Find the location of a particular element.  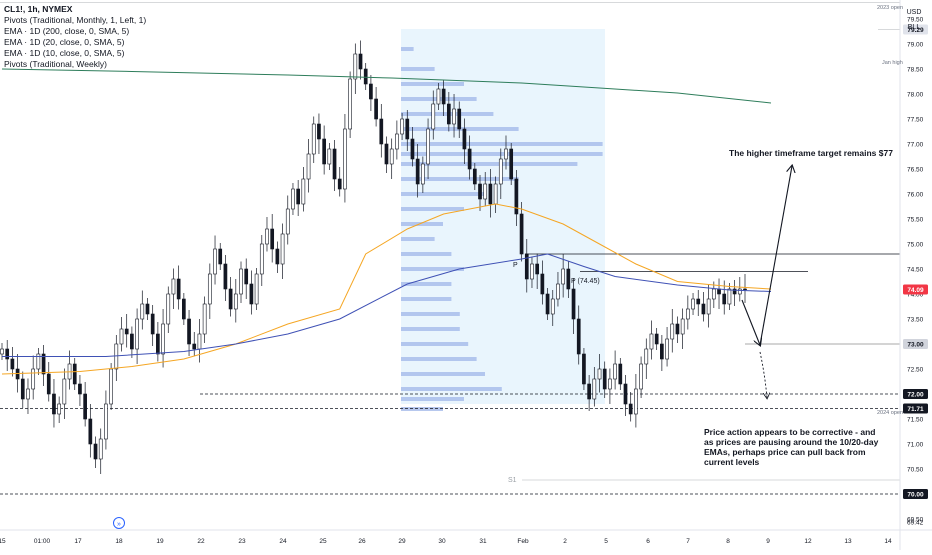

x-tick-label: Feb is located at coordinates (523, 541).